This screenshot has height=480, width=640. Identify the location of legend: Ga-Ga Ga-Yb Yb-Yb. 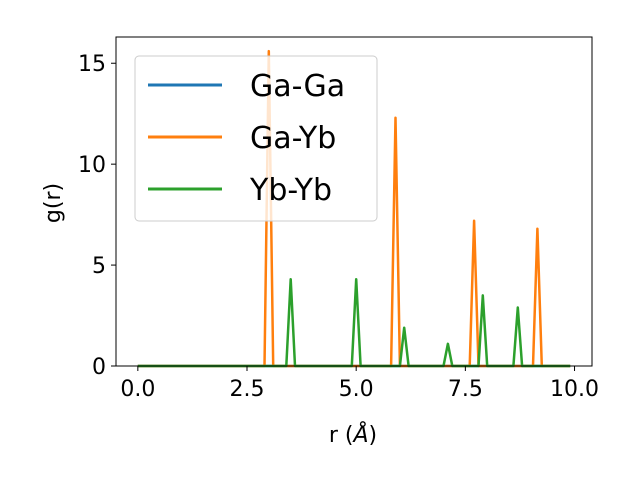
(256, 138).